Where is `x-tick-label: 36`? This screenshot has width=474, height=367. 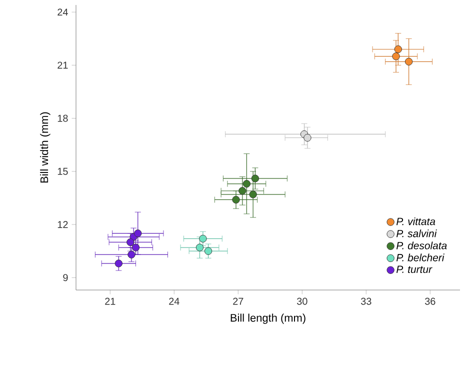
x-tick-label: 36 is located at coordinates (430, 301).